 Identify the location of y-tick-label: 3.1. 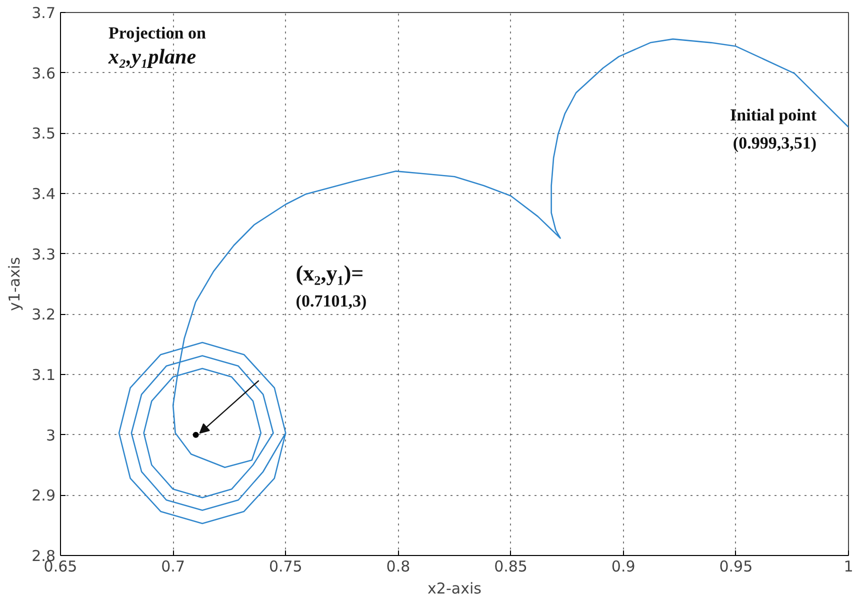
(44, 375).